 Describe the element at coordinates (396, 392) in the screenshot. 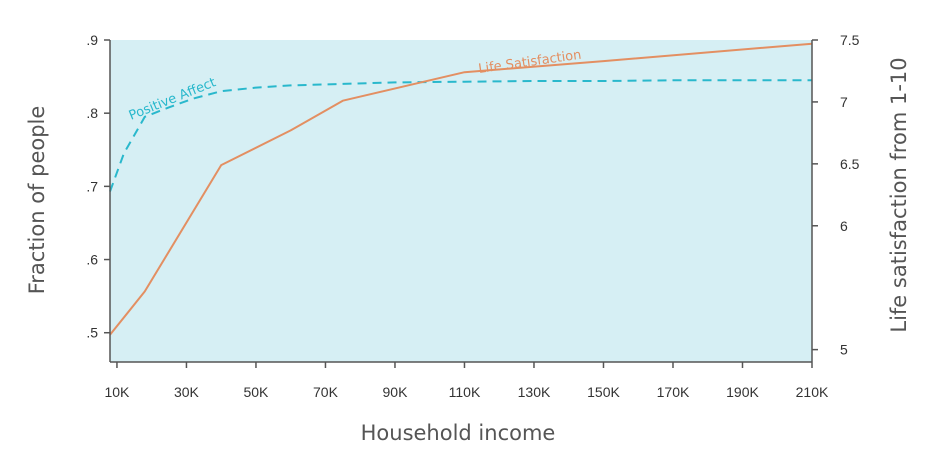

I see `x-tick-label: 90K` at that location.